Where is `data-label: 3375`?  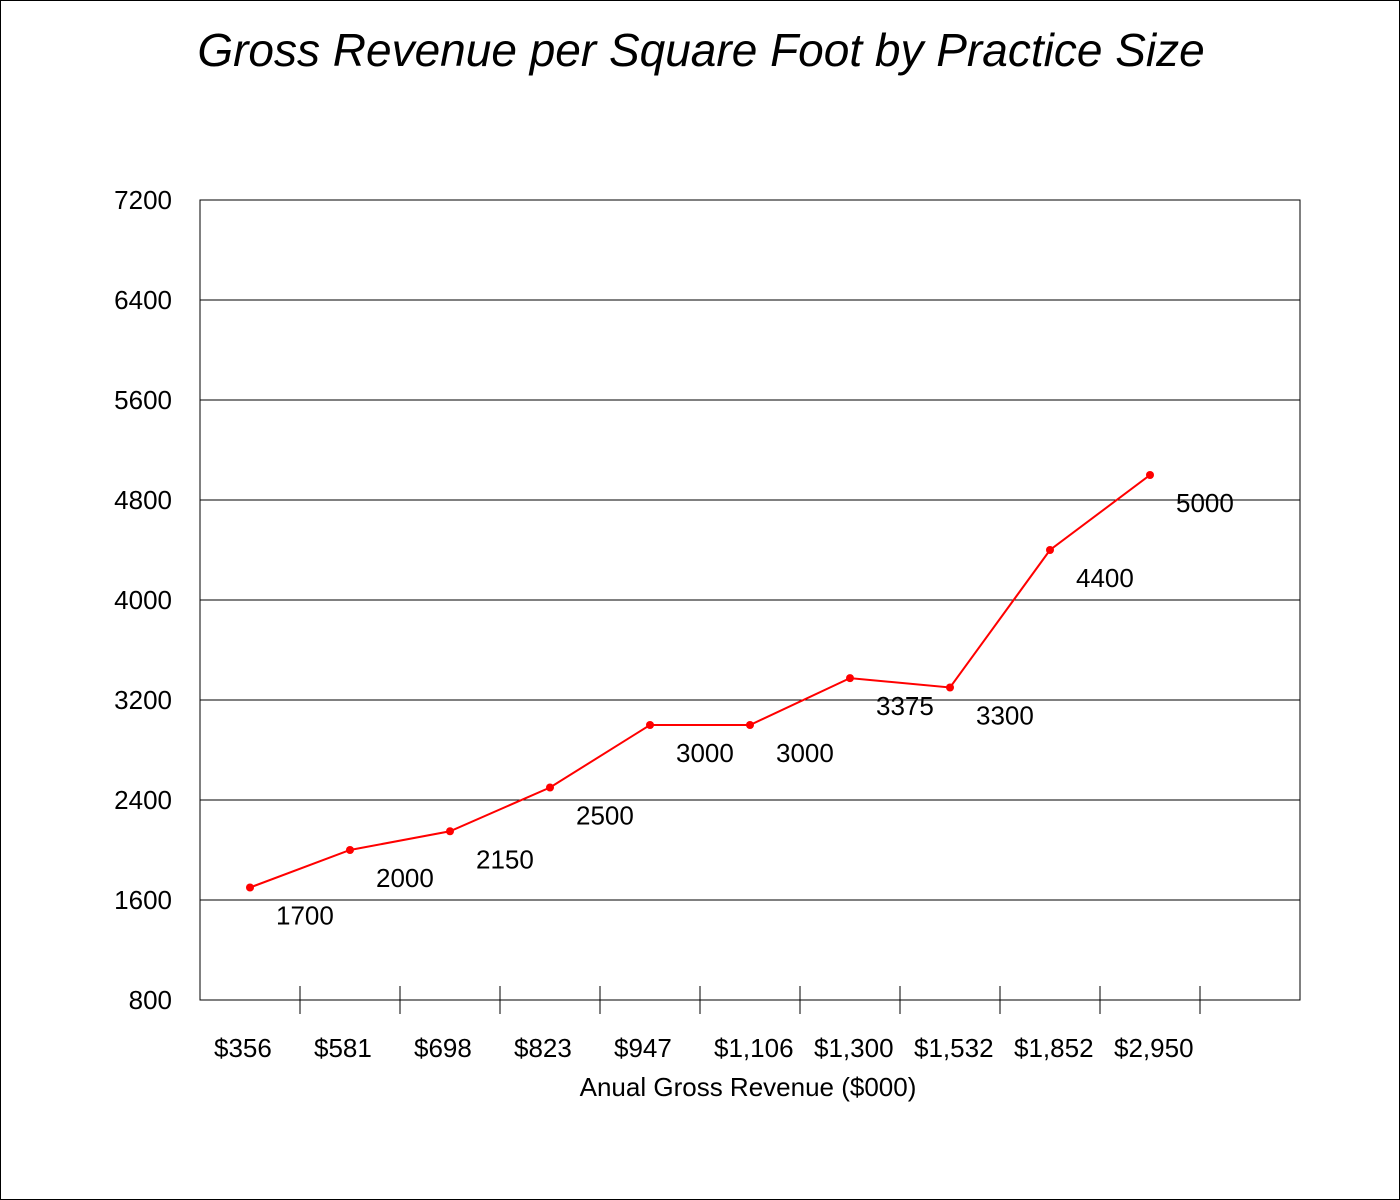
data-label: 3375 is located at coordinates (905, 706).